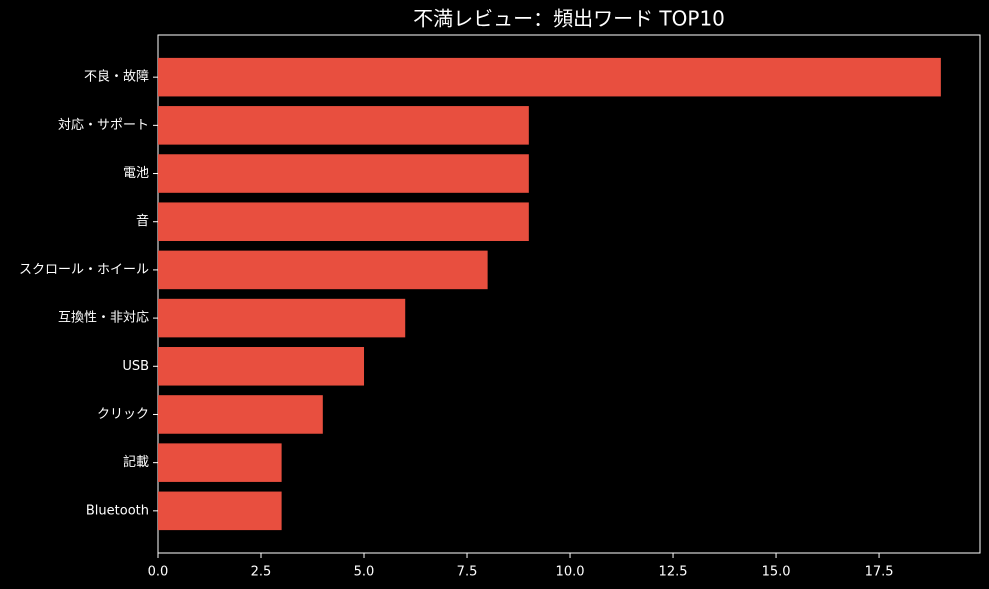  What do you see at coordinates (569, 19) in the screenshot?
I see `chart-title: 不満レビュー：頻出ワード TOP10` at bounding box center [569, 19].